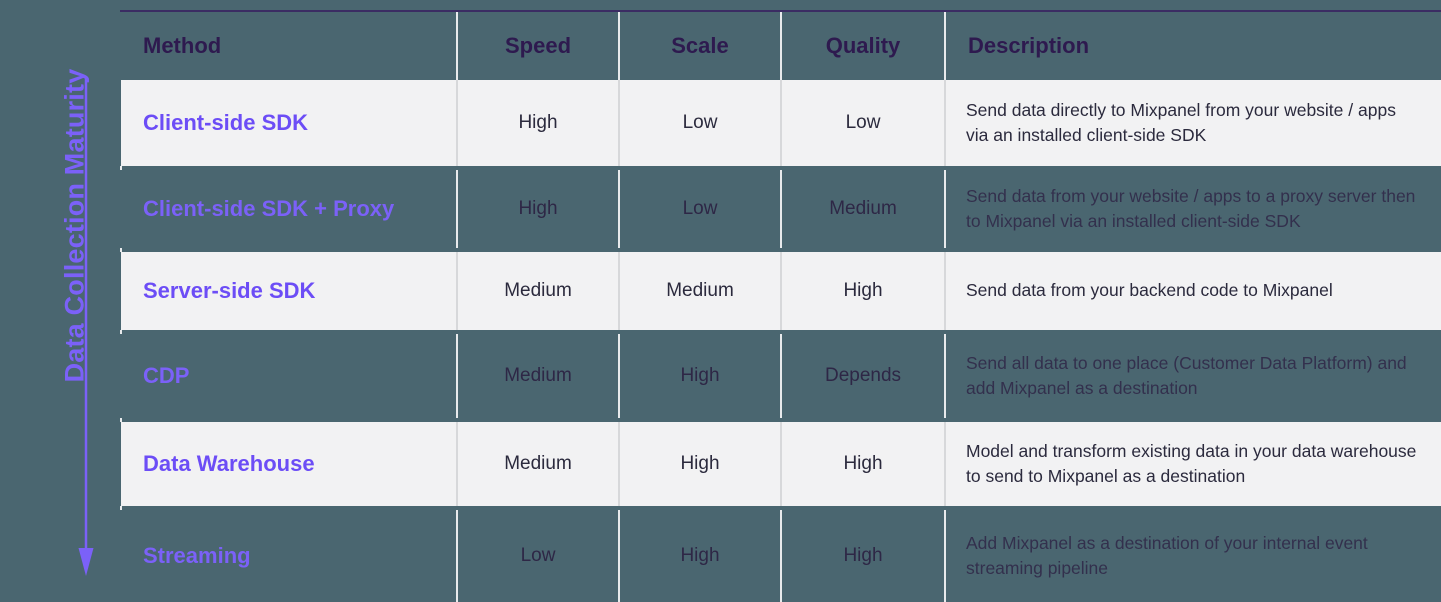  Describe the element at coordinates (289, 291) in the screenshot. I see `cell-method: Server-side SDK` at that location.